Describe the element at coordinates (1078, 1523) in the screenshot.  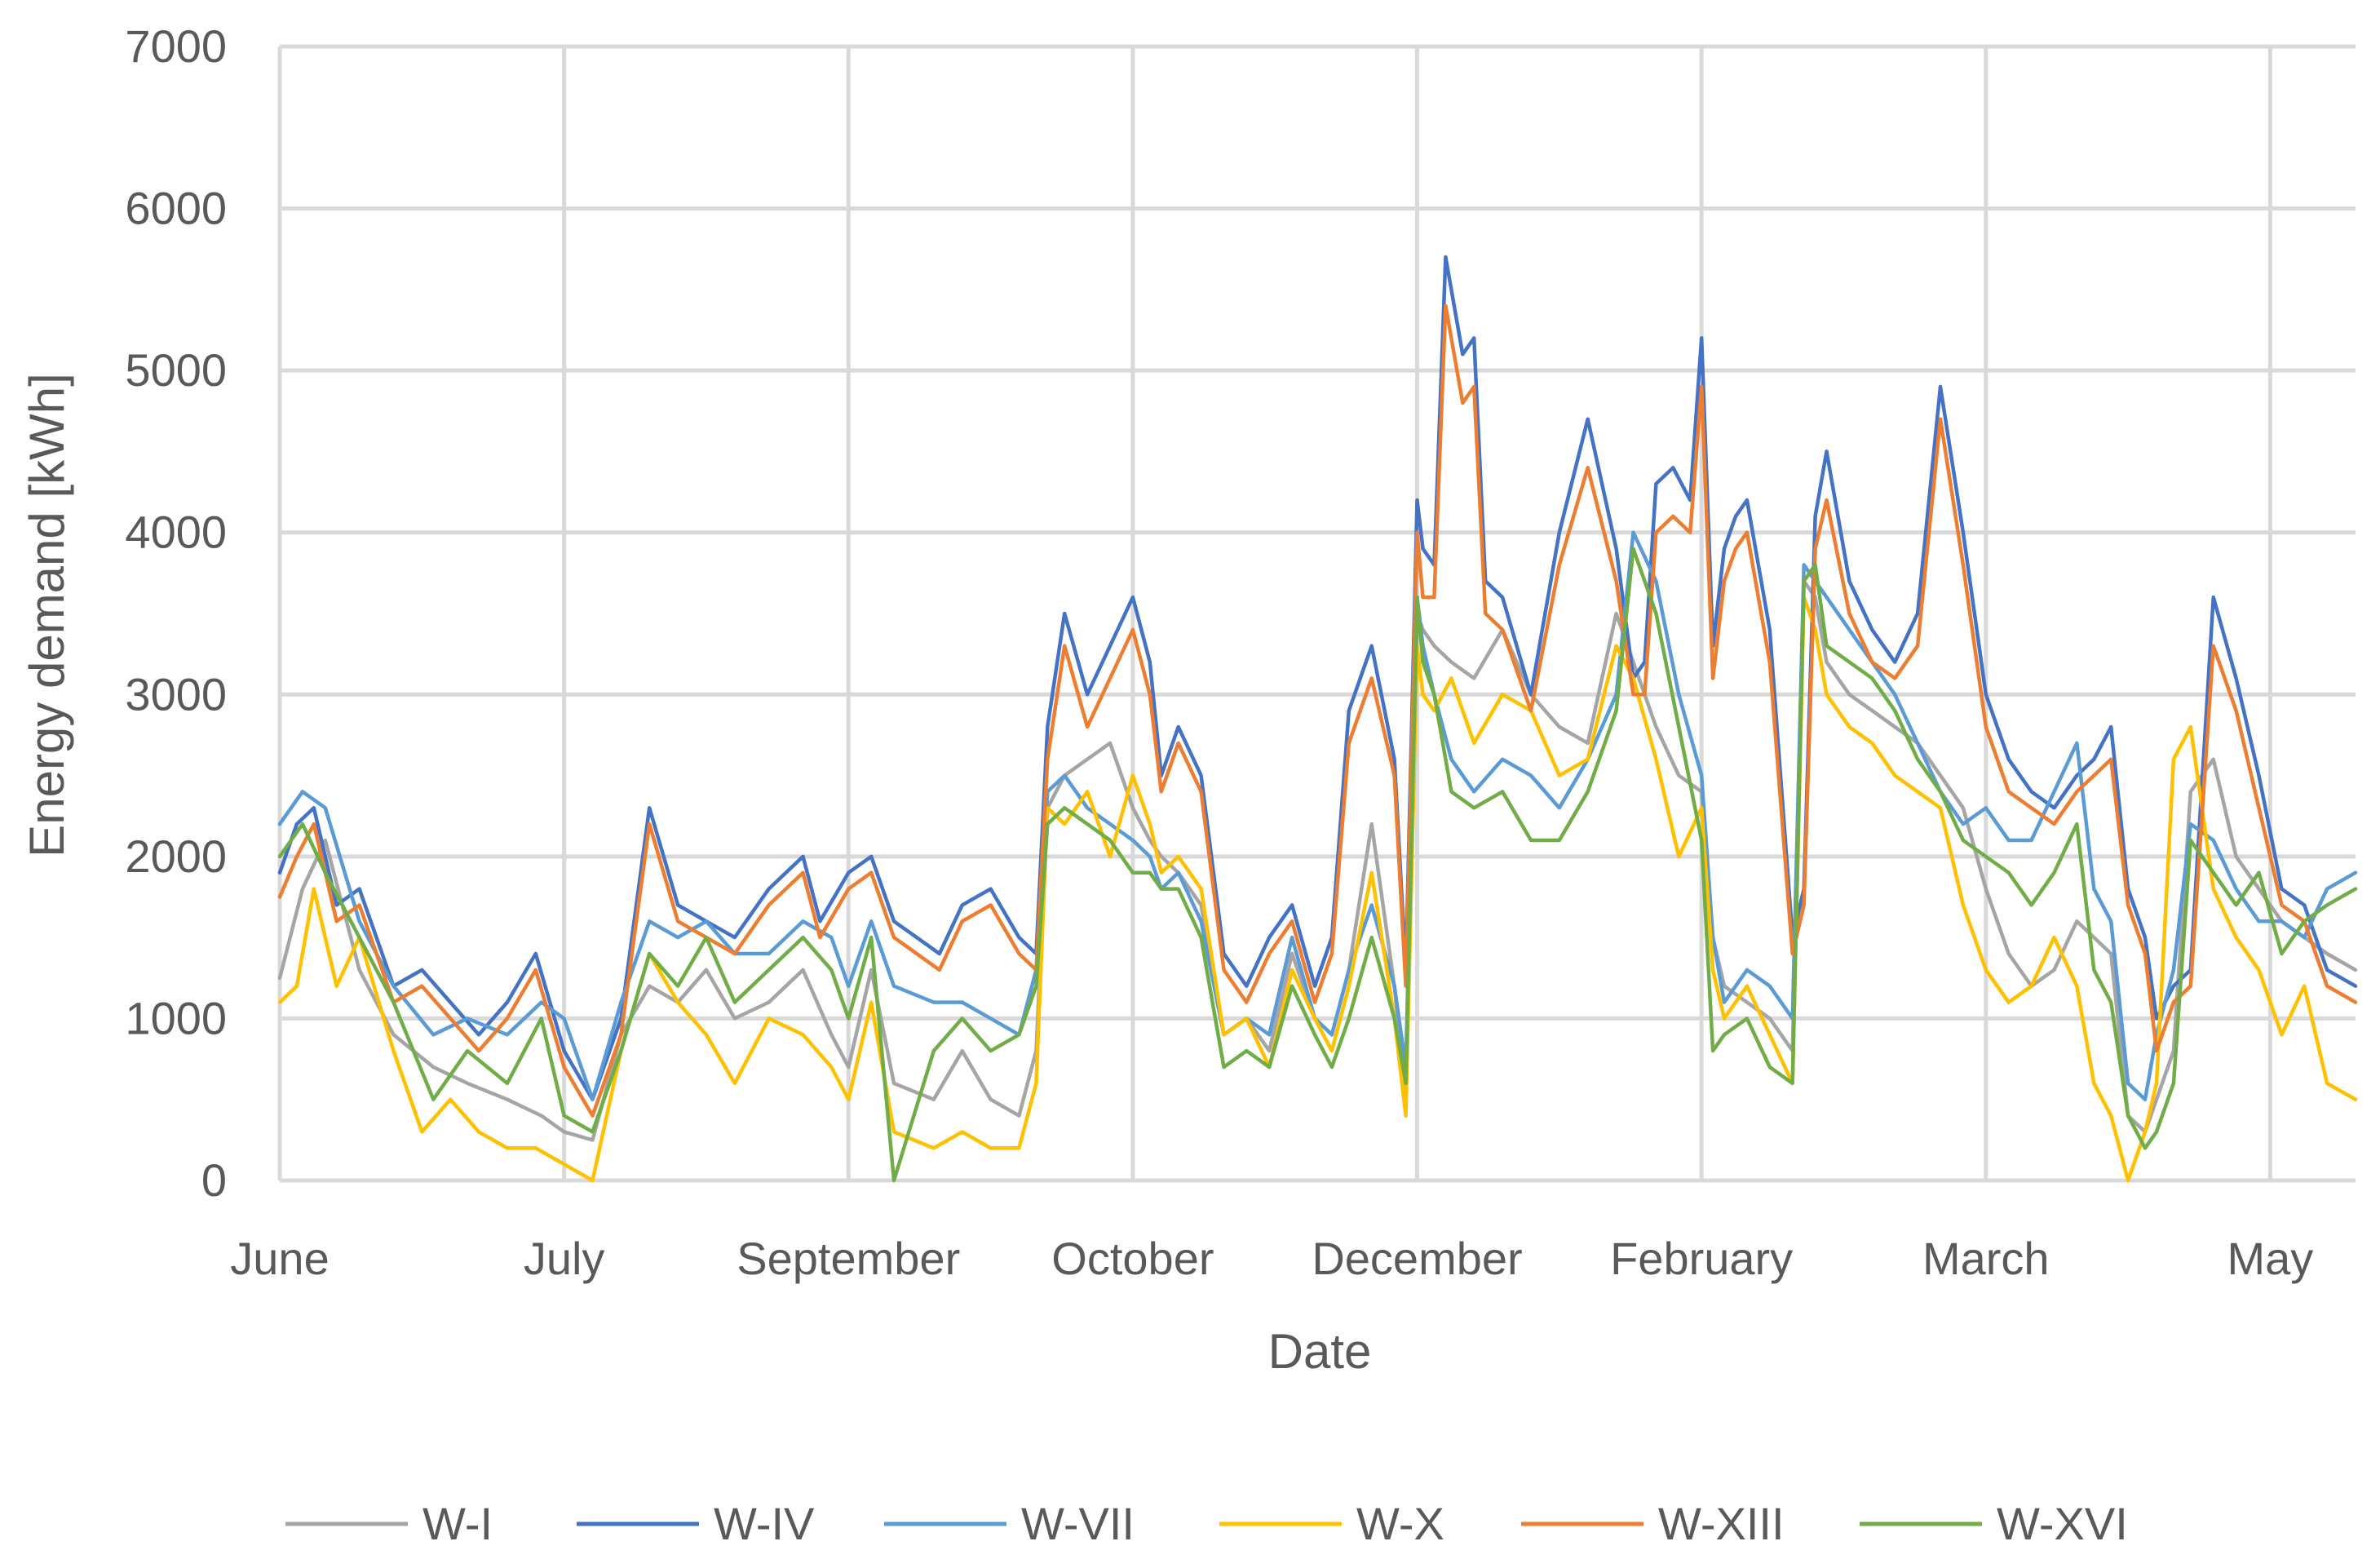
I see `legend-label-w-vii: W-VII` at that location.